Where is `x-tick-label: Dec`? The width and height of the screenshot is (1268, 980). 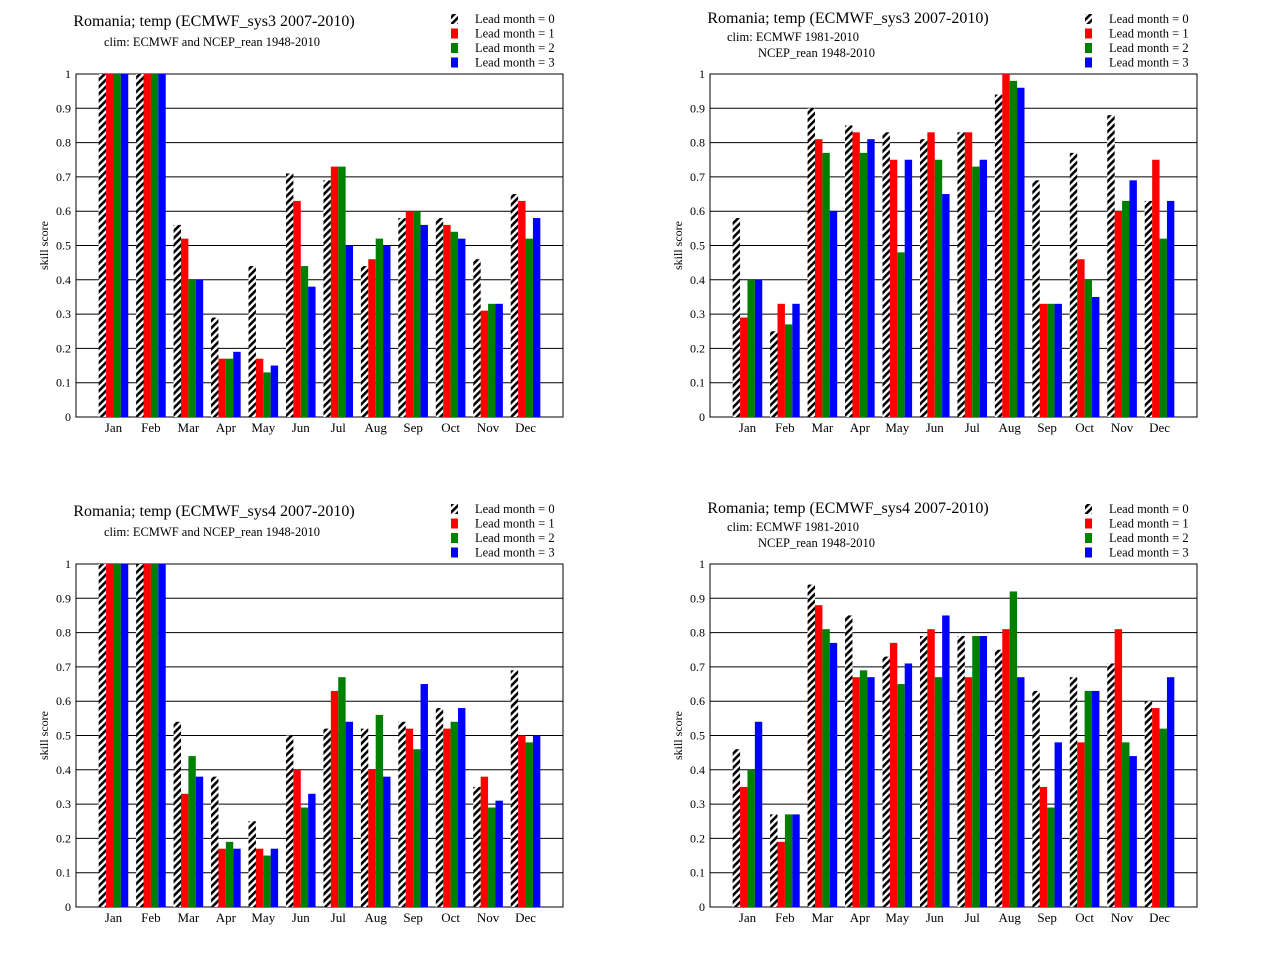 x-tick-label: Dec is located at coordinates (1159, 427).